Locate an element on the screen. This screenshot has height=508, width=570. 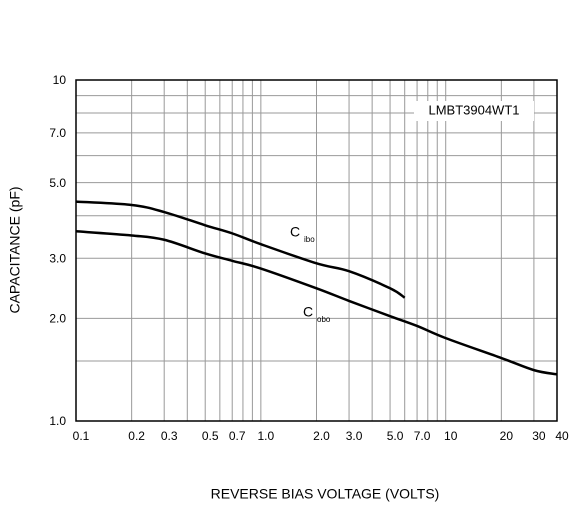
y-axis-label: CAPACITANCE (pF) is located at coordinates (15, 249).